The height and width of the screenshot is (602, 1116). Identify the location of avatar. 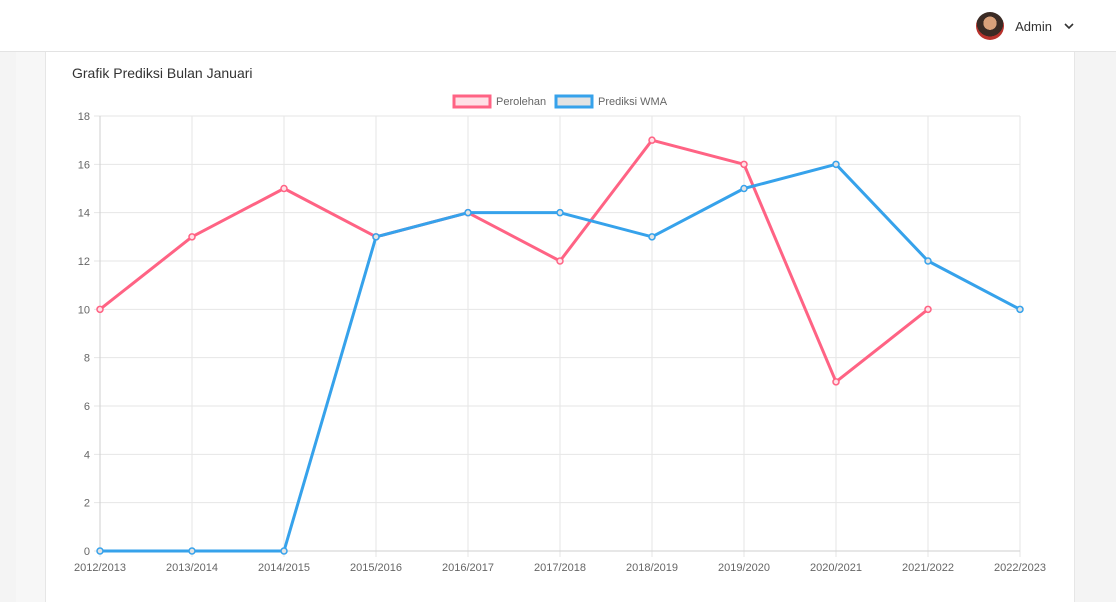
(990, 26).